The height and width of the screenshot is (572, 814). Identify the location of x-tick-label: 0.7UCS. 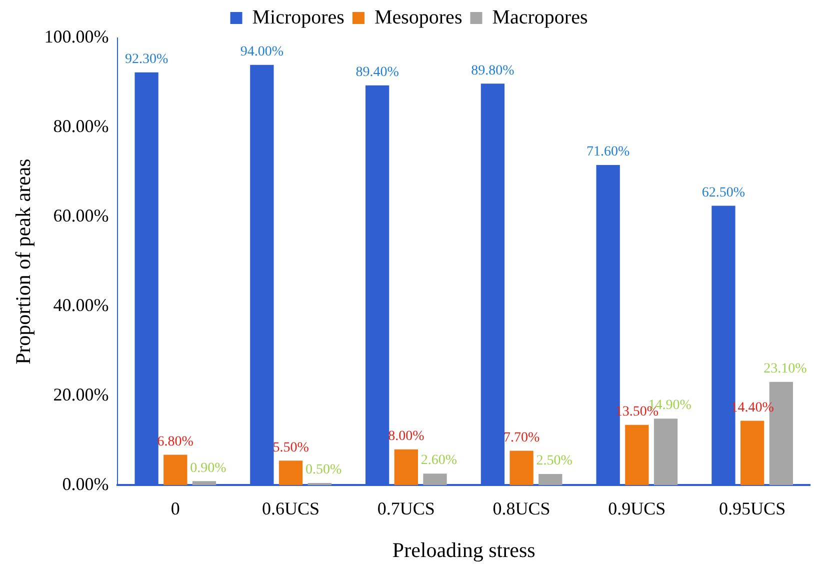
(406, 508).